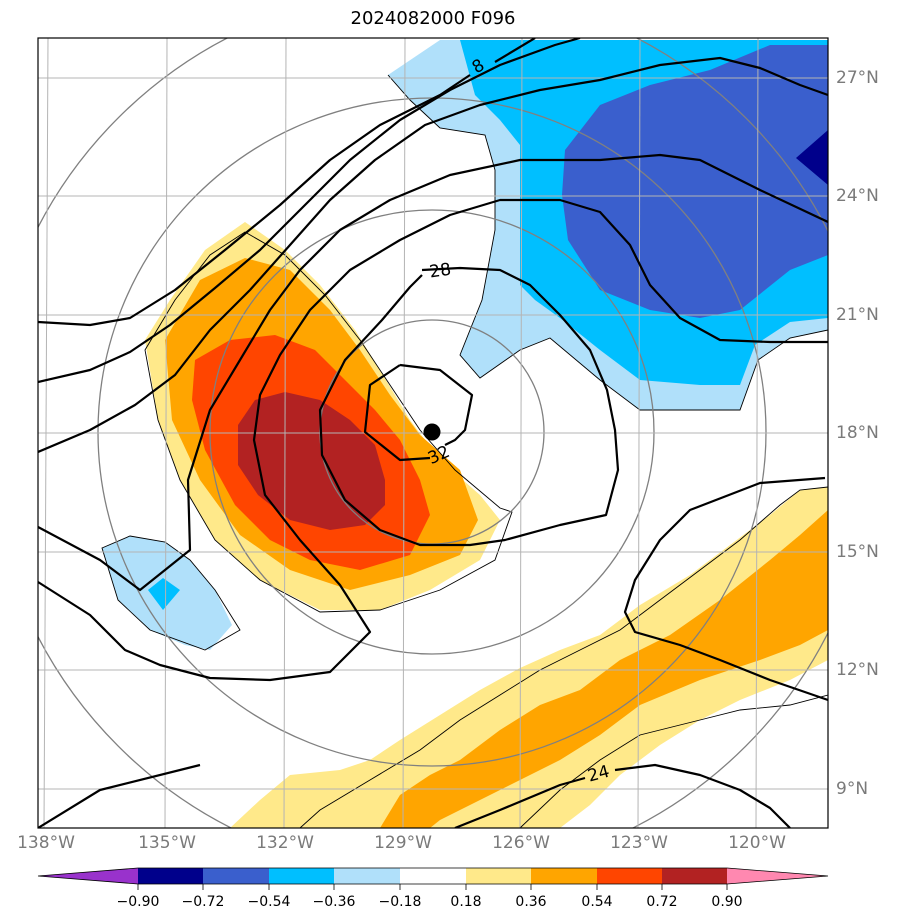 This screenshot has height=924, width=898. What do you see at coordinates (432, 887) in the screenshot?
I see `colorbar-ticks` at bounding box center [432, 887].